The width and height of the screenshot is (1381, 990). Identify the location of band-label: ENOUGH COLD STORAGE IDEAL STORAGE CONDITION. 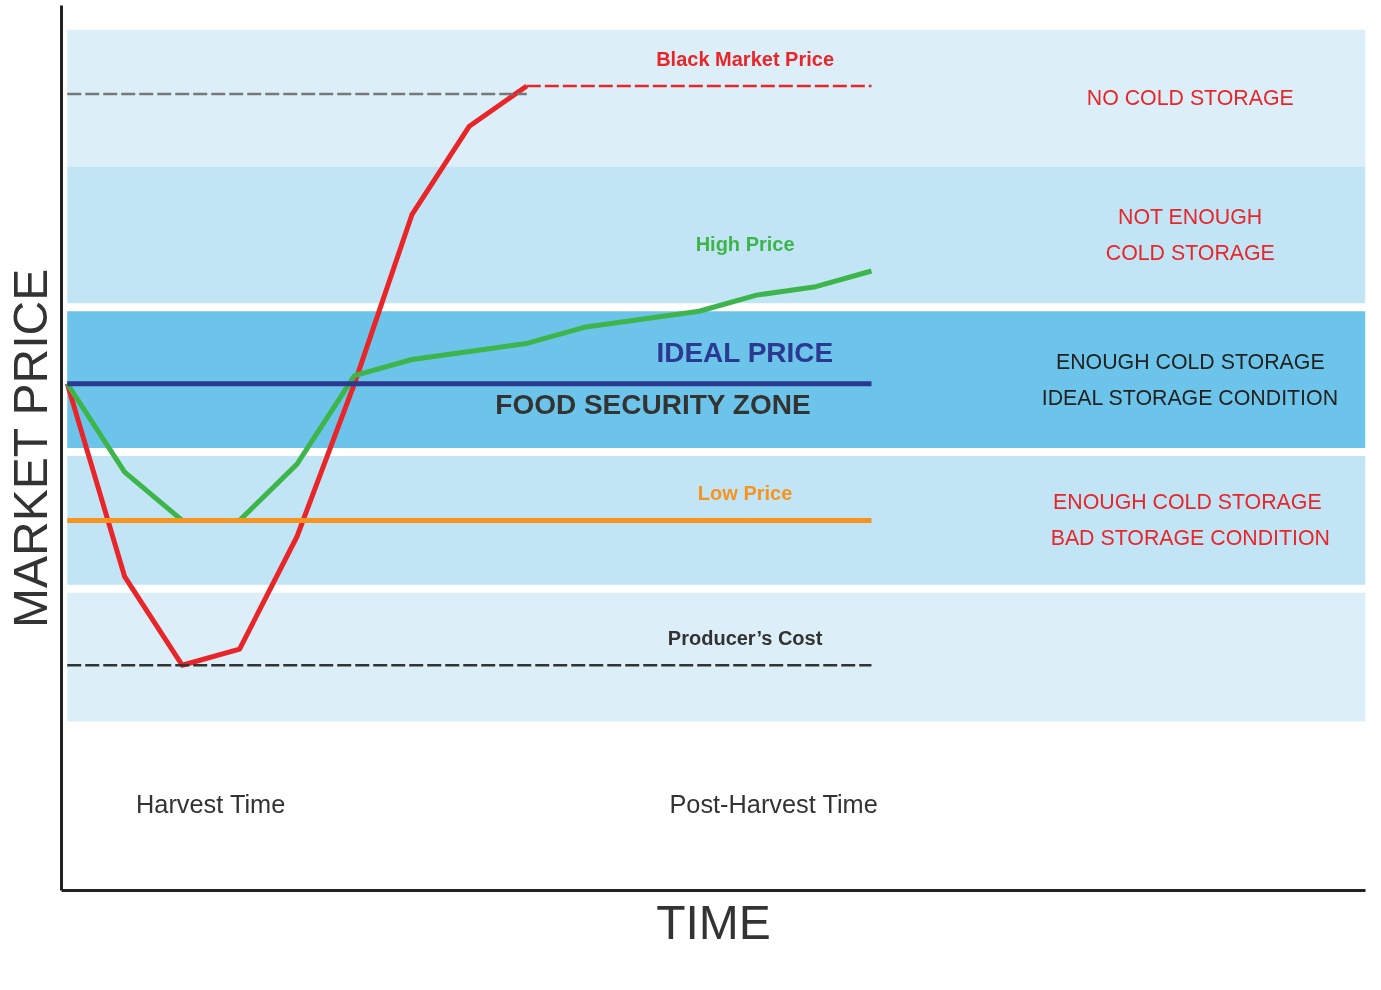
(1190, 379).